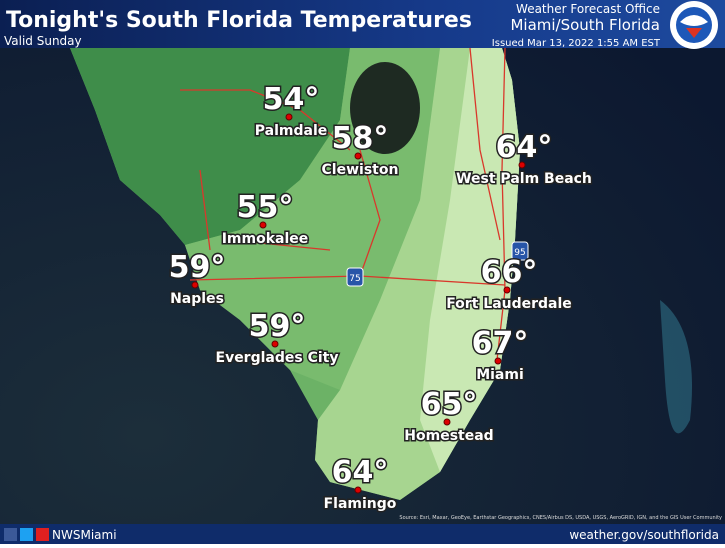 This screenshot has width=725, height=548. I want to click on nws-logo, so click(694, 25).